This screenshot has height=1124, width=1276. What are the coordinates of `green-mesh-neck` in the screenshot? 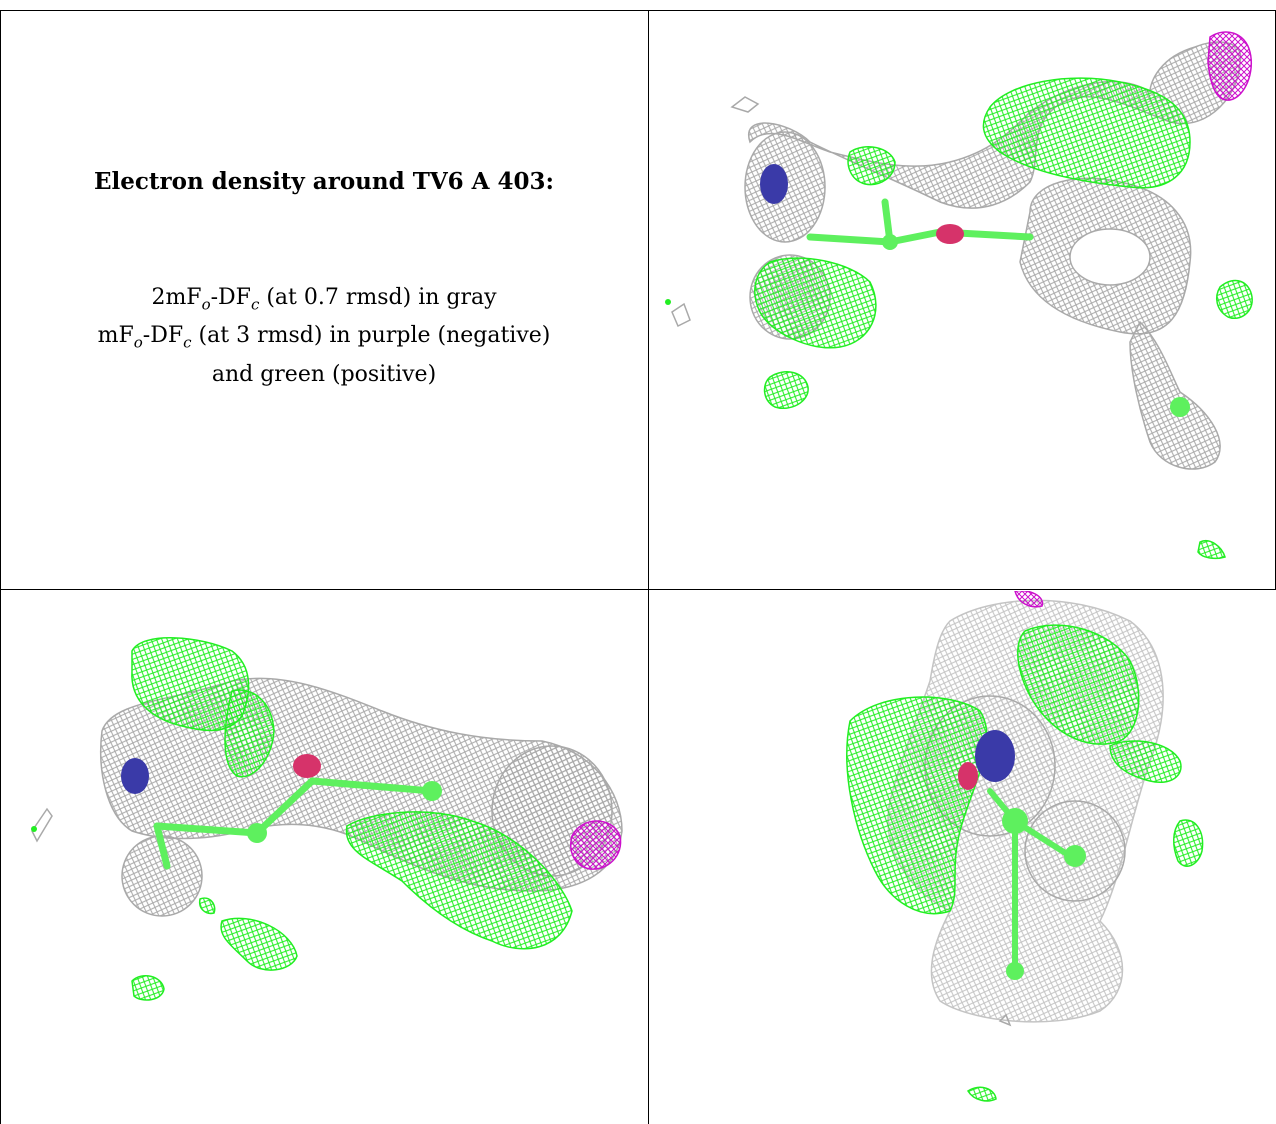 It's located at (249, 733).